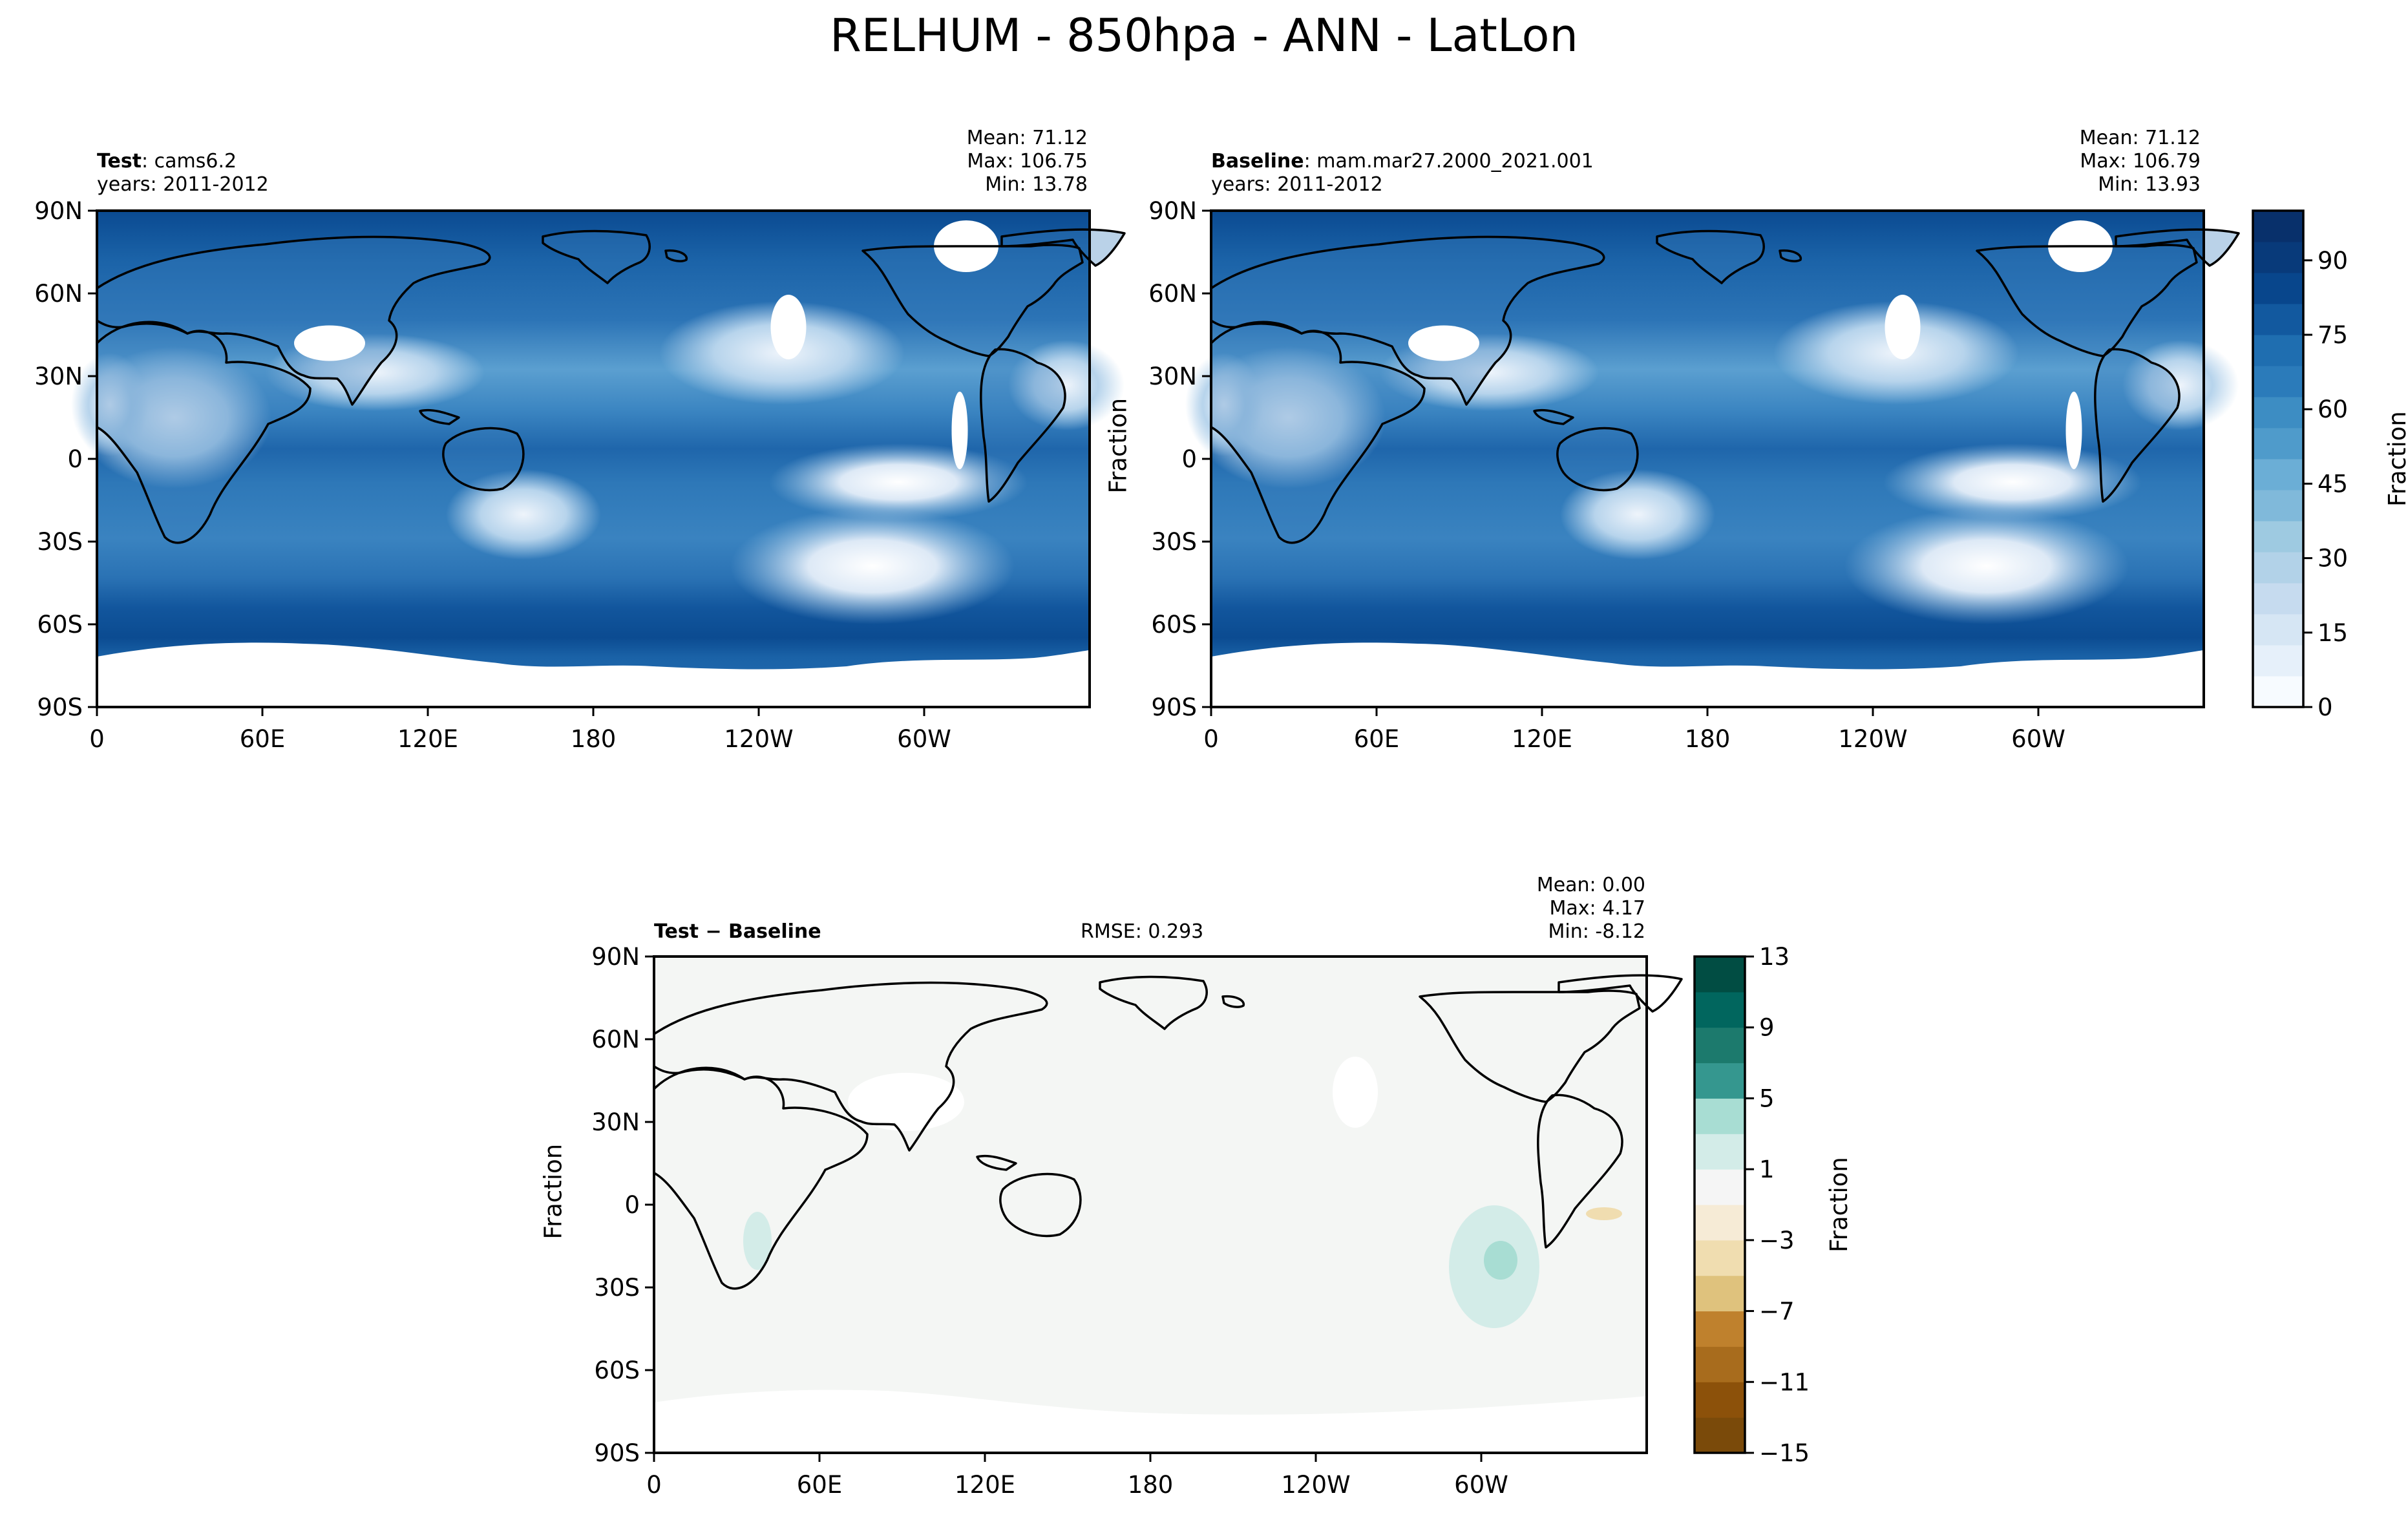 The height and width of the screenshot is (1522, 2408). What do you see at coordinates (985, 1485) in the screenshot?
I see `diff-xtick-label: 120E` at bounding box center [985, 1485].